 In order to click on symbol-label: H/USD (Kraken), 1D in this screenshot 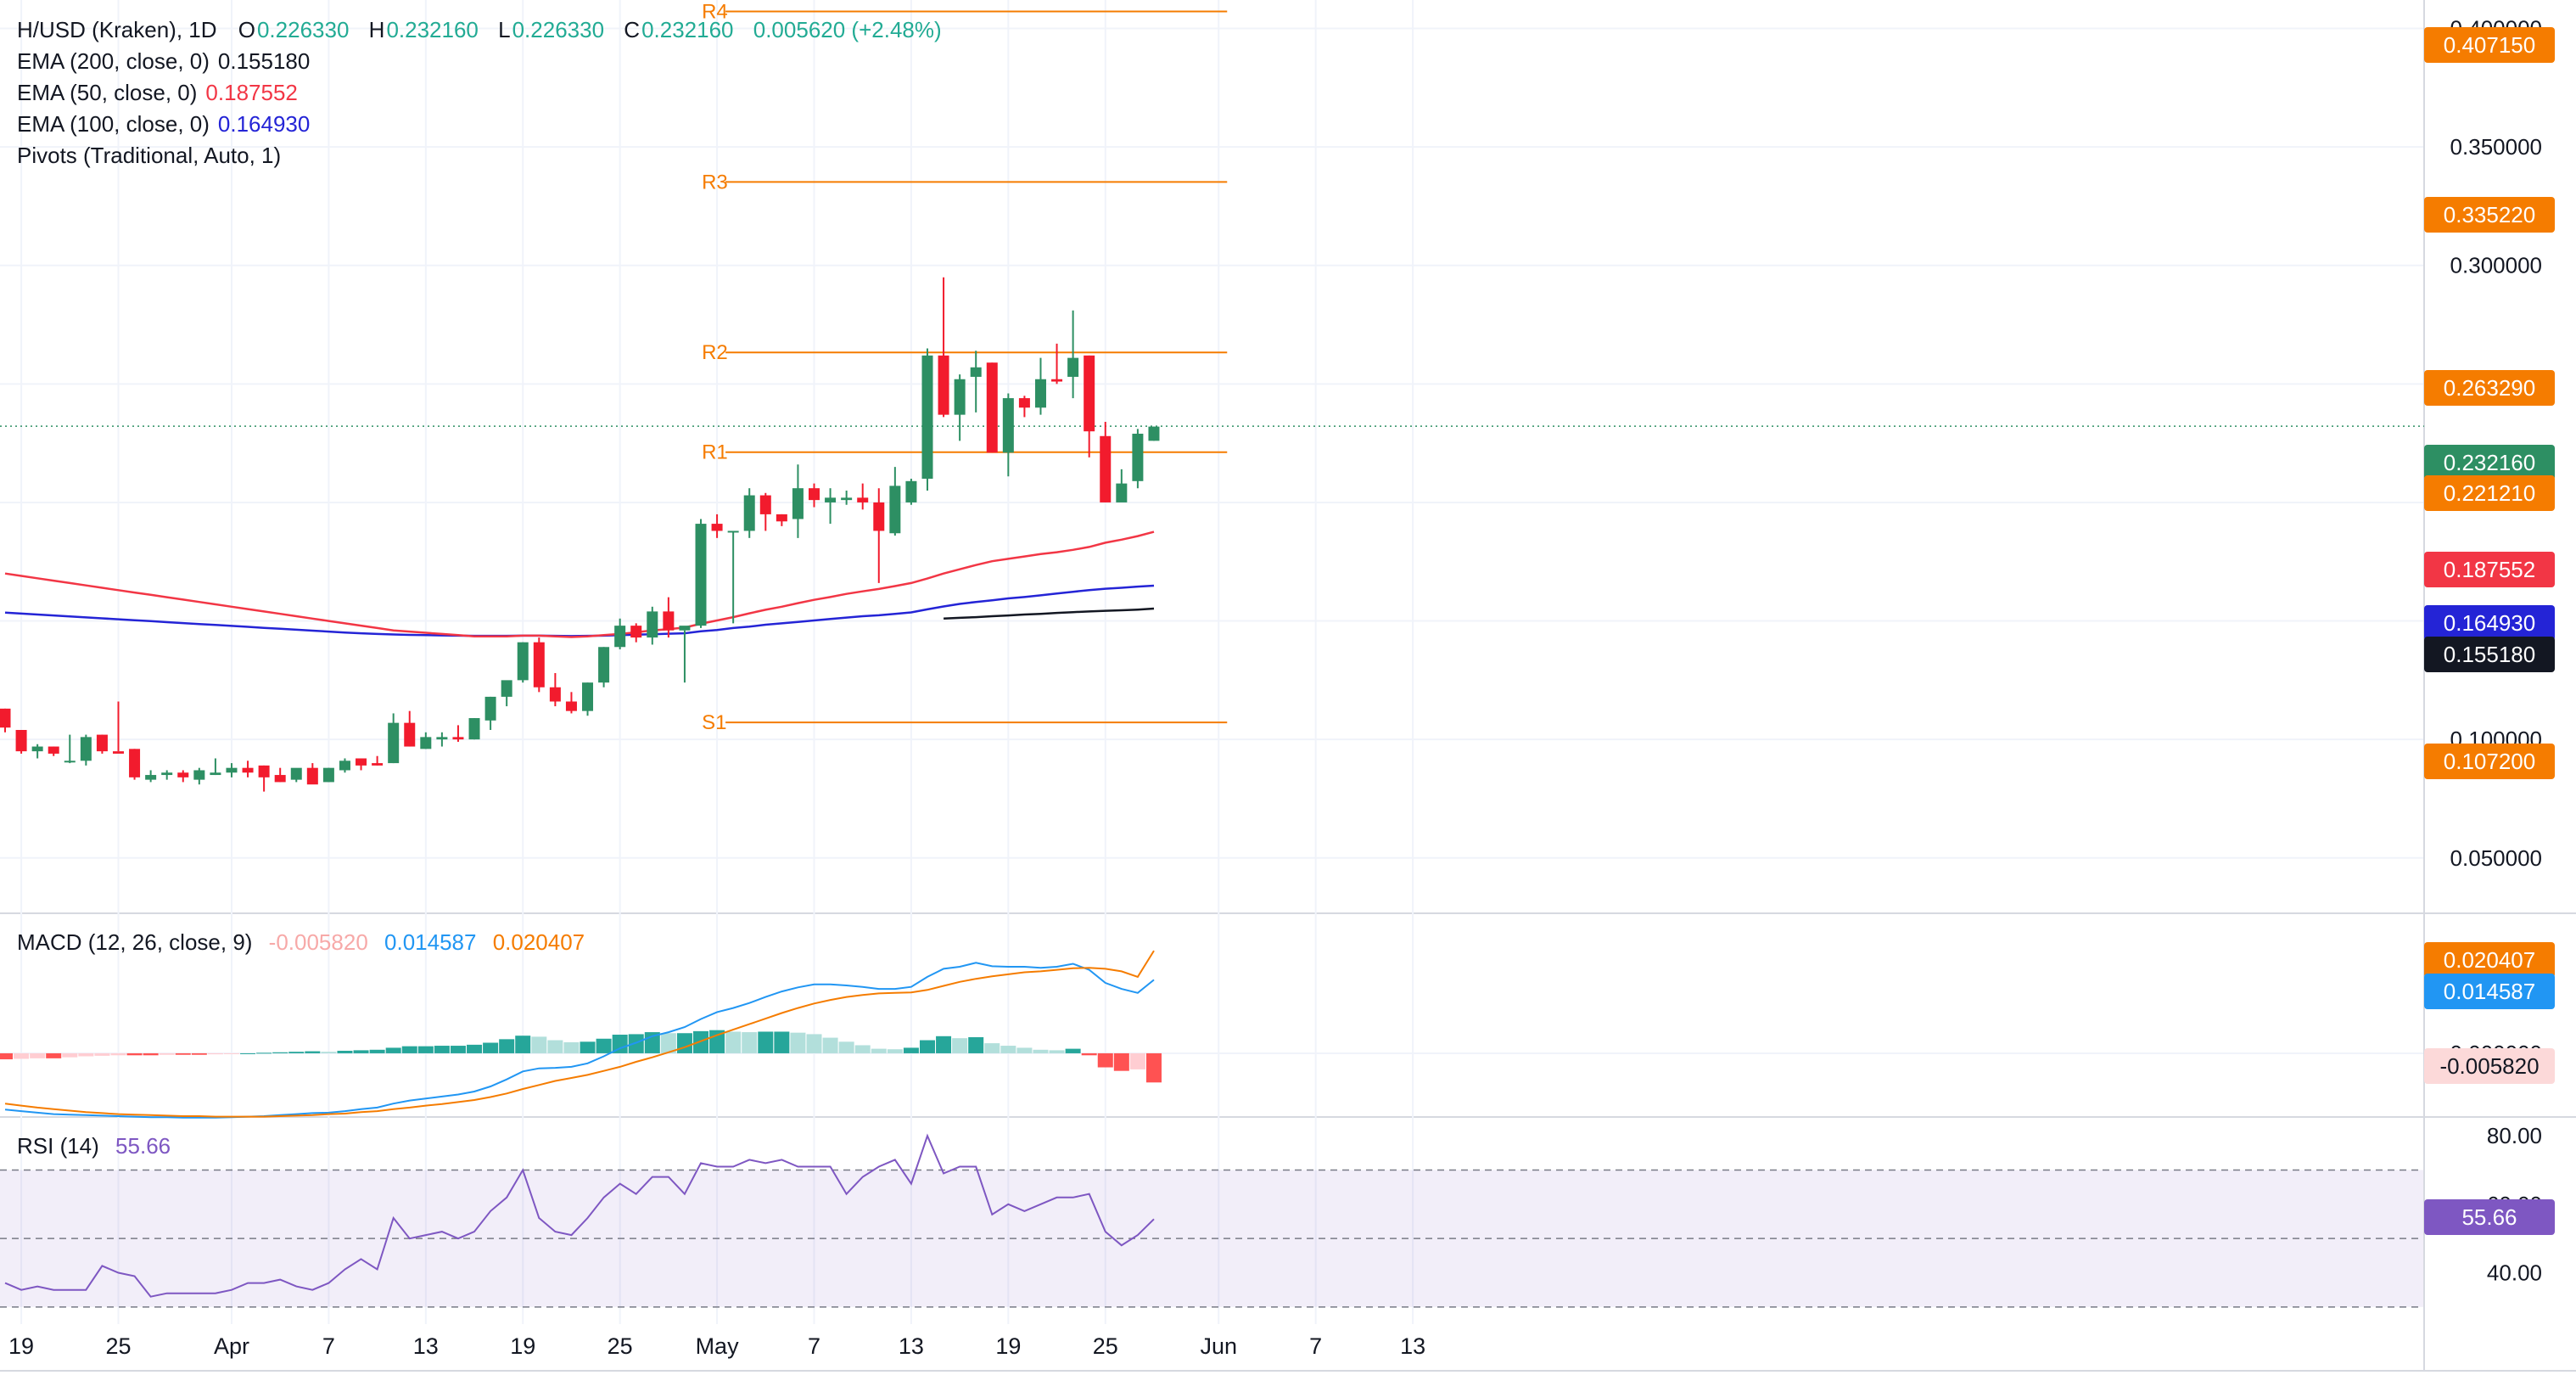, I will do `click(117, 29)`.